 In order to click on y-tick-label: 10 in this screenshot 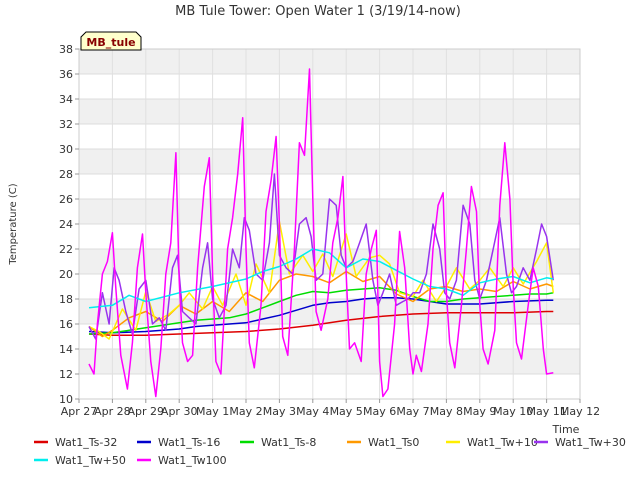, I will do `click(66, 399)`.